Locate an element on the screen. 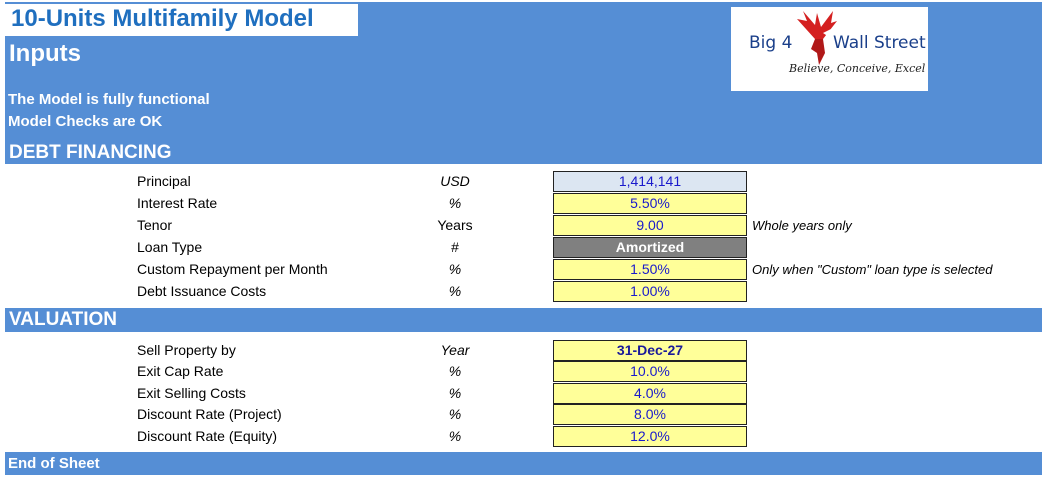  logo-text-left: Big 4 is located at coordinates (771, 43).